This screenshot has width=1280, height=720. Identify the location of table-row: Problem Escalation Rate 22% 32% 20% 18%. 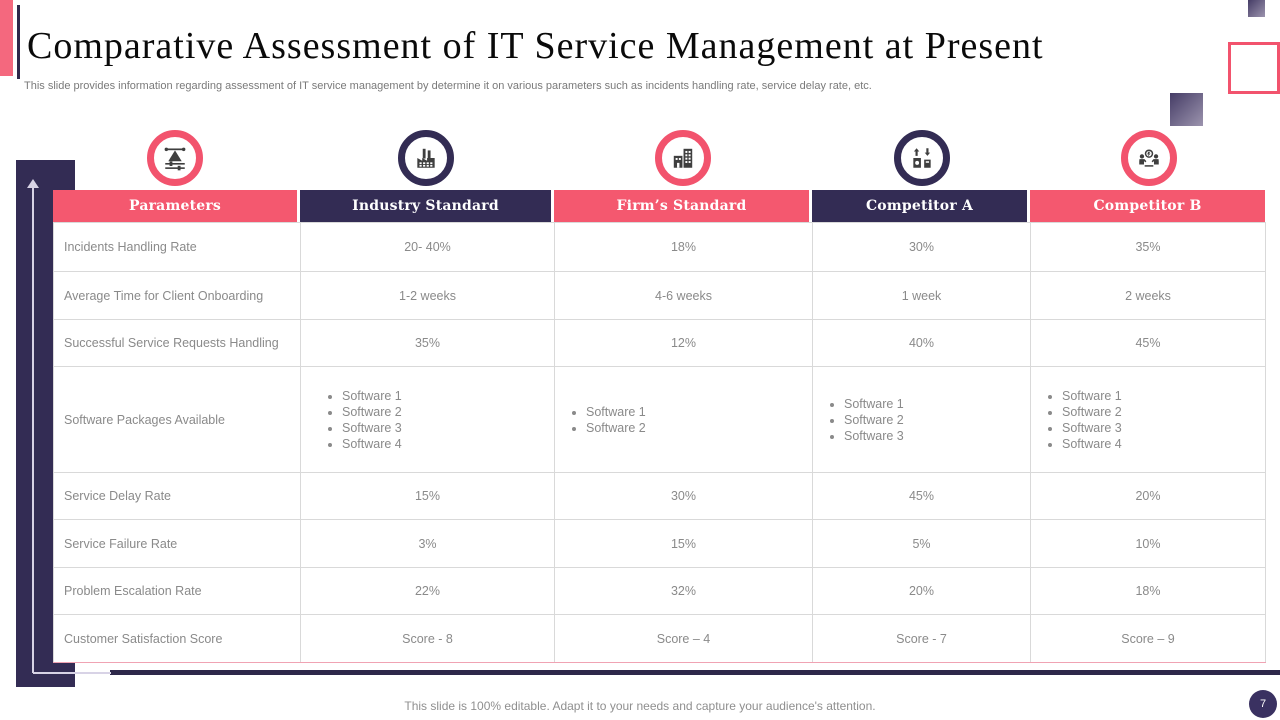
(659, 591).